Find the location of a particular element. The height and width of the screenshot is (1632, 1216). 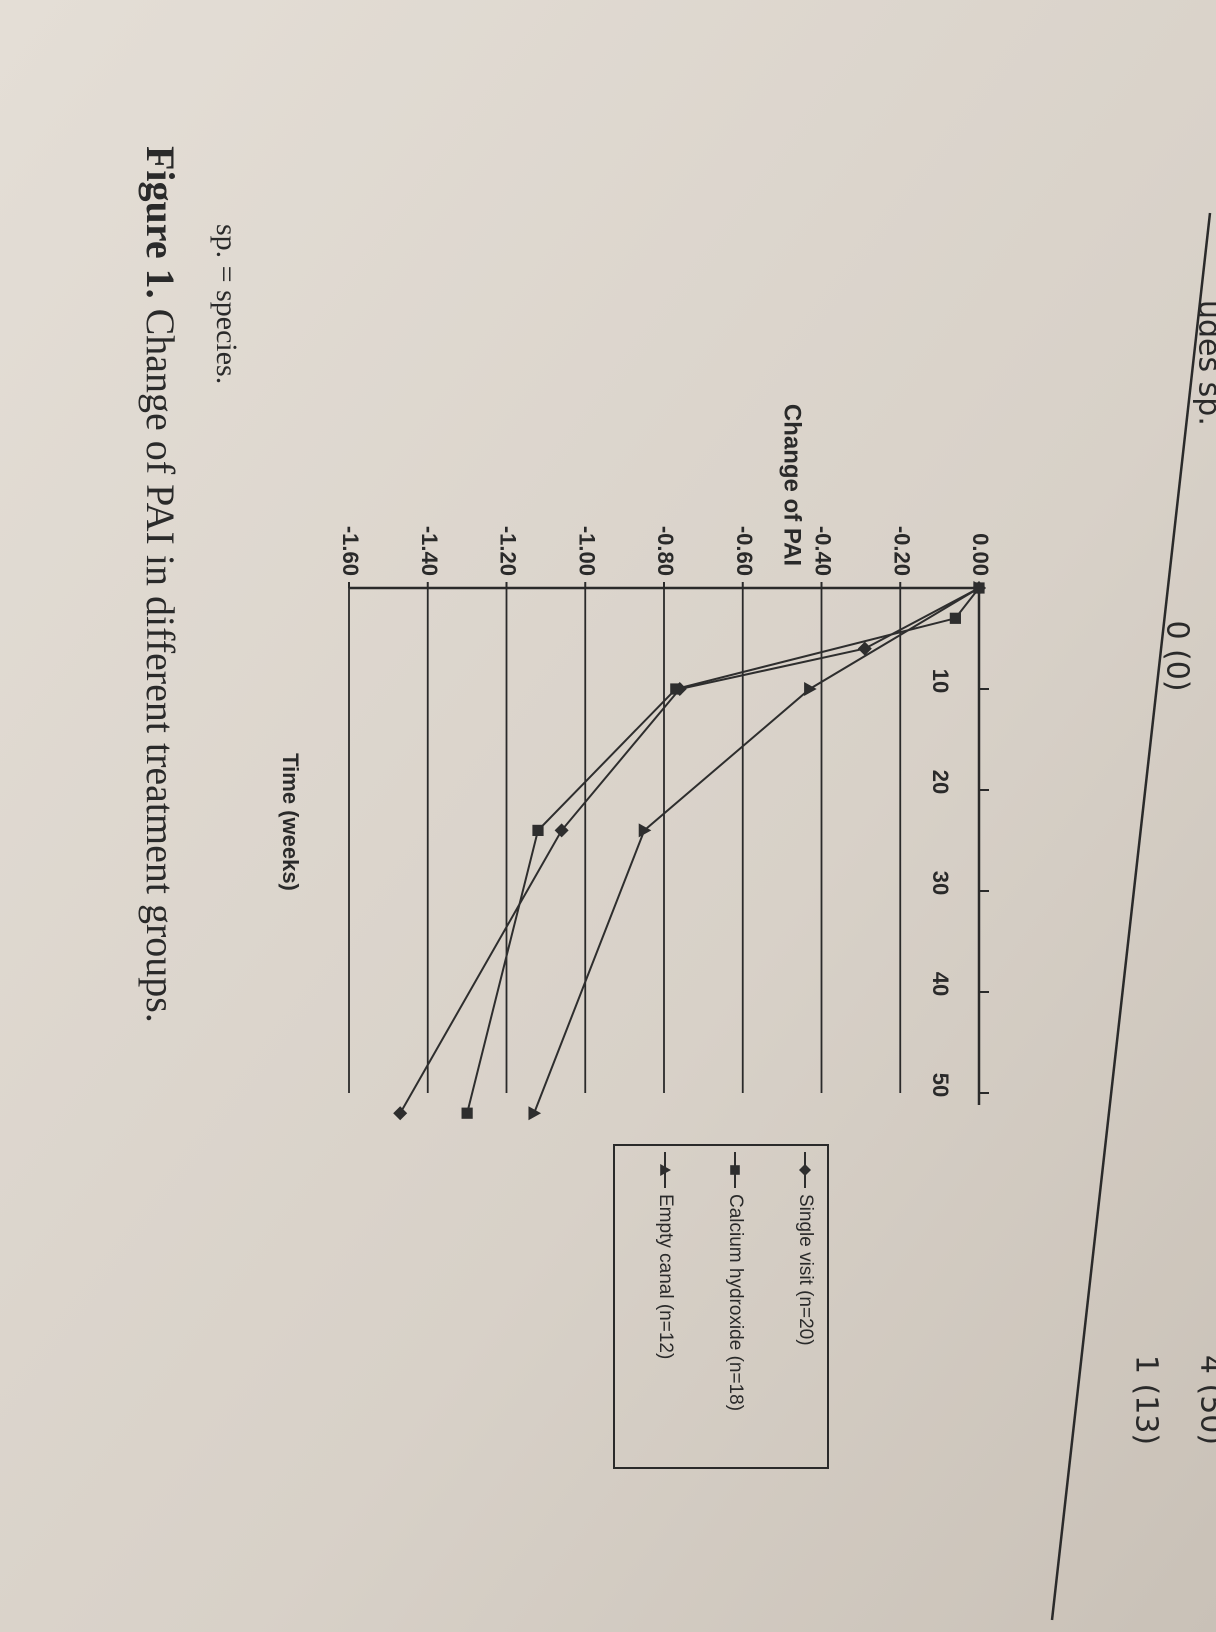

y-tick-label: -1.40 is located at coordinates (429, 551).